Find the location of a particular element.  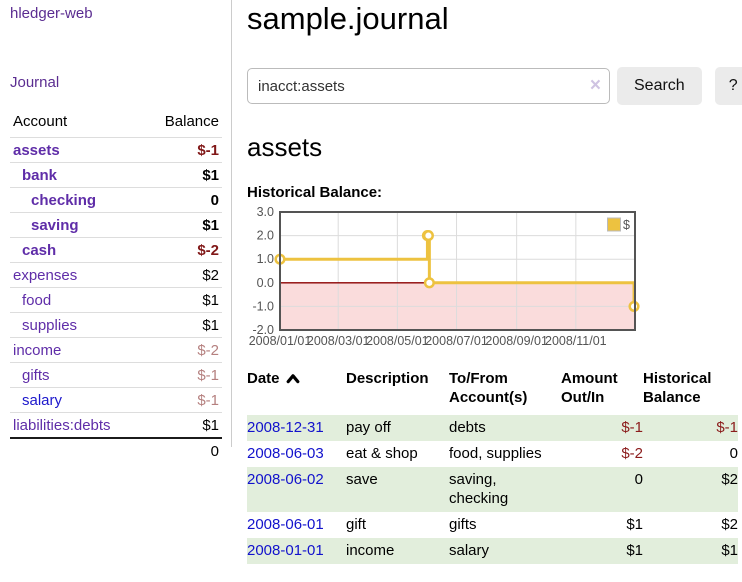

account-row: salary $-1 is located at coordinates (116, 400).